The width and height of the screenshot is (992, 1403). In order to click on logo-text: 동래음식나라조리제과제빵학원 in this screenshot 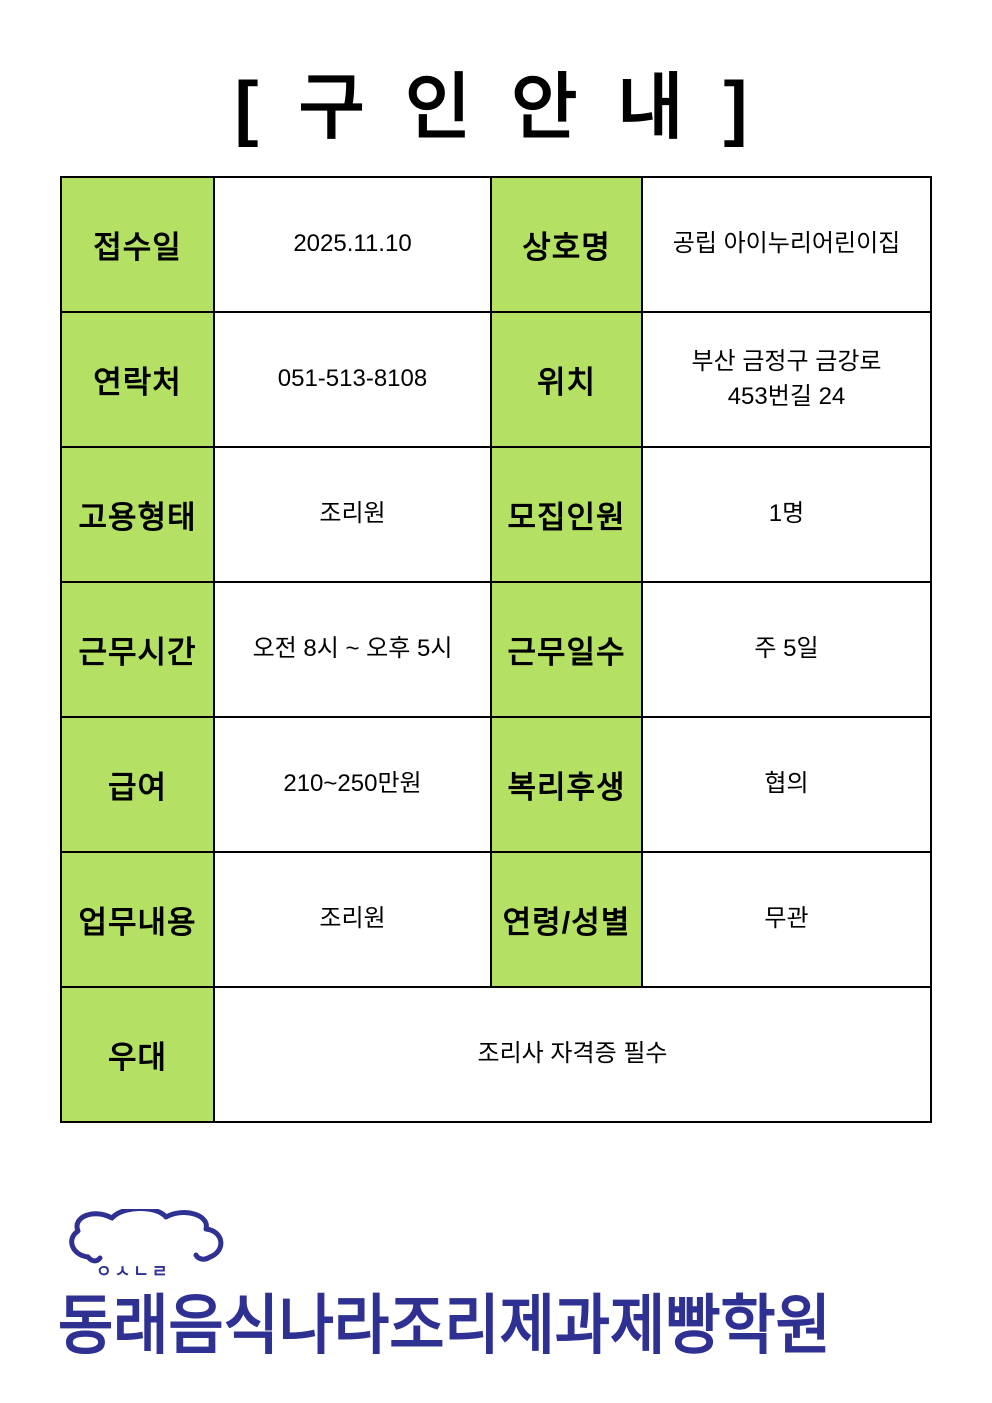, I will do `click(444, 1325)`.